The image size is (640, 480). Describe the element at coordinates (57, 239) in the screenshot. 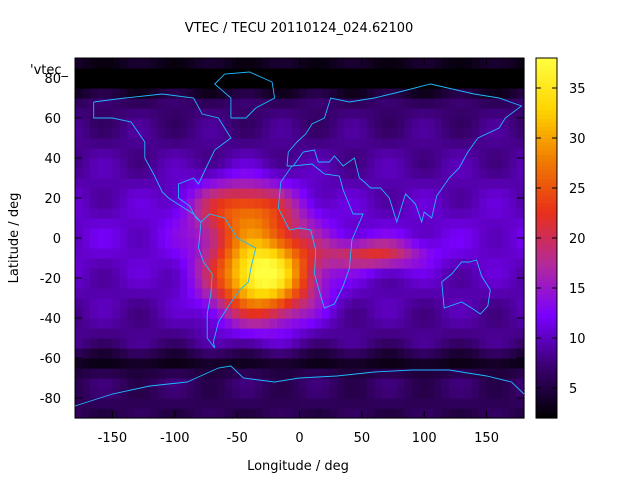

I see `y-tick-label: 0` at that location.